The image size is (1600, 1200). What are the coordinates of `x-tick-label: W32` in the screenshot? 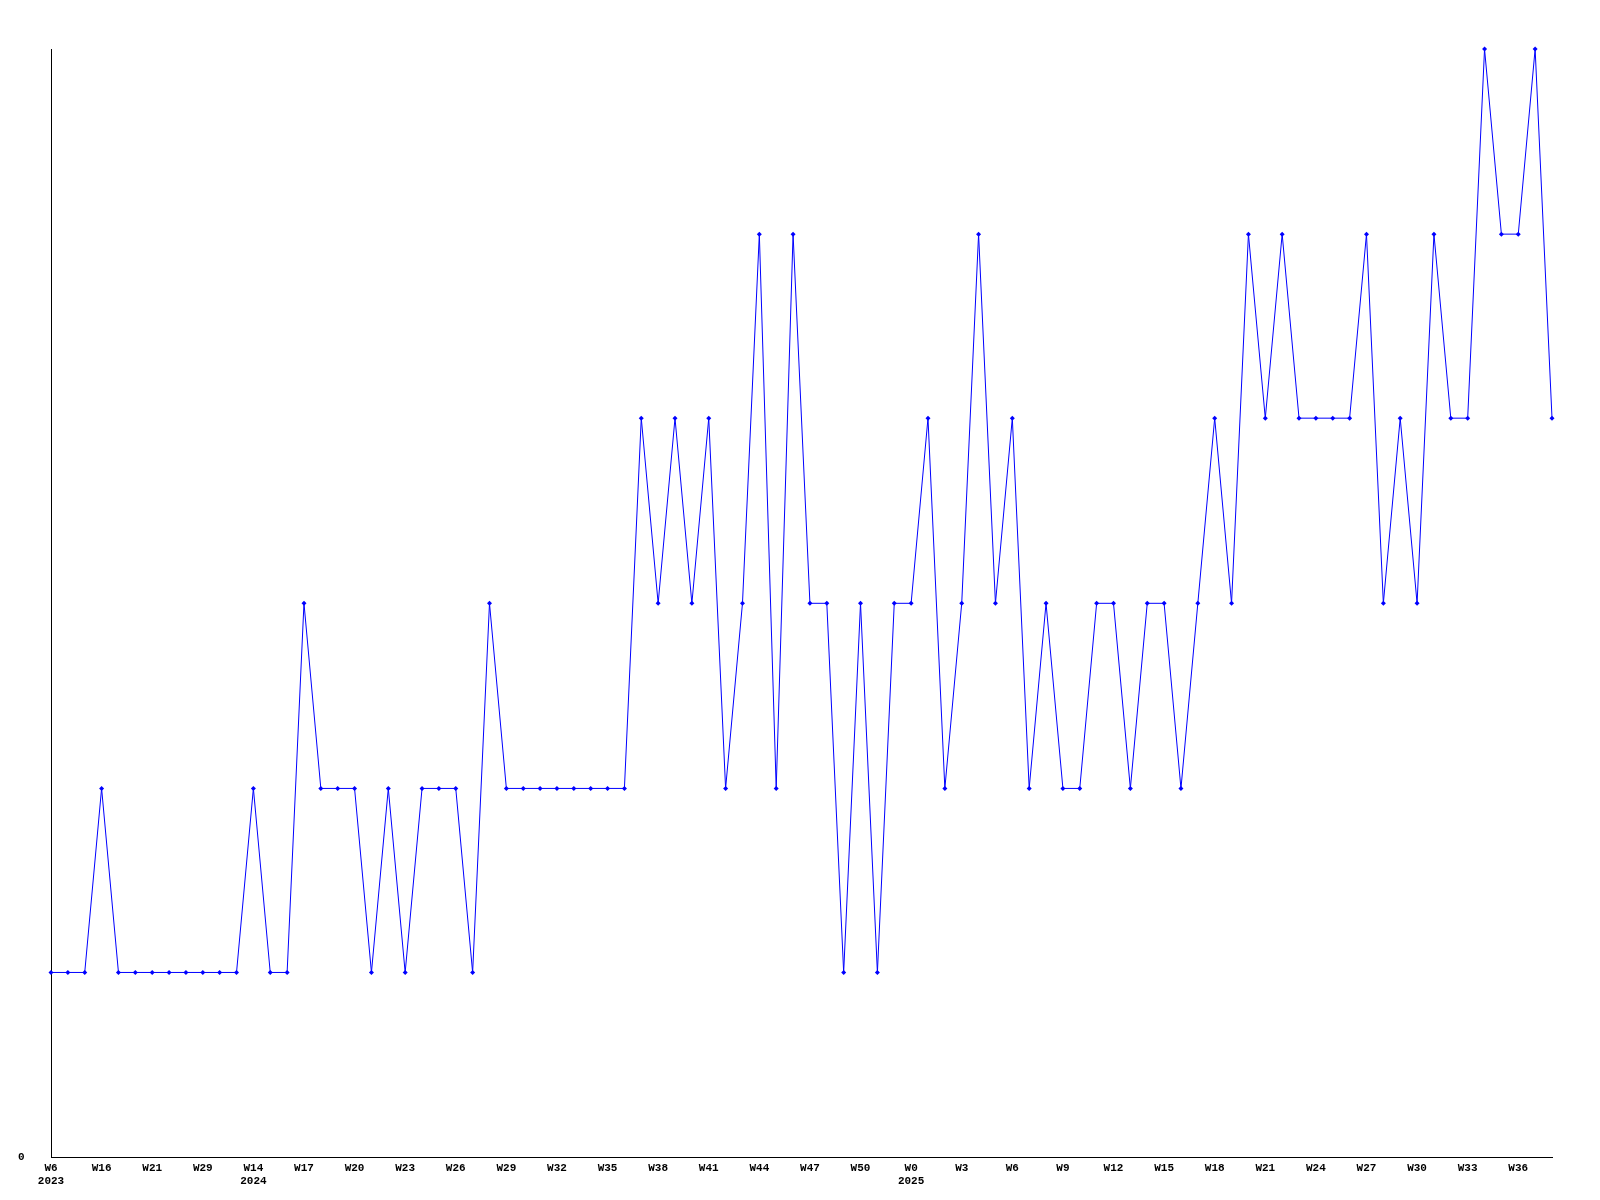 It's located at (557, 1167).